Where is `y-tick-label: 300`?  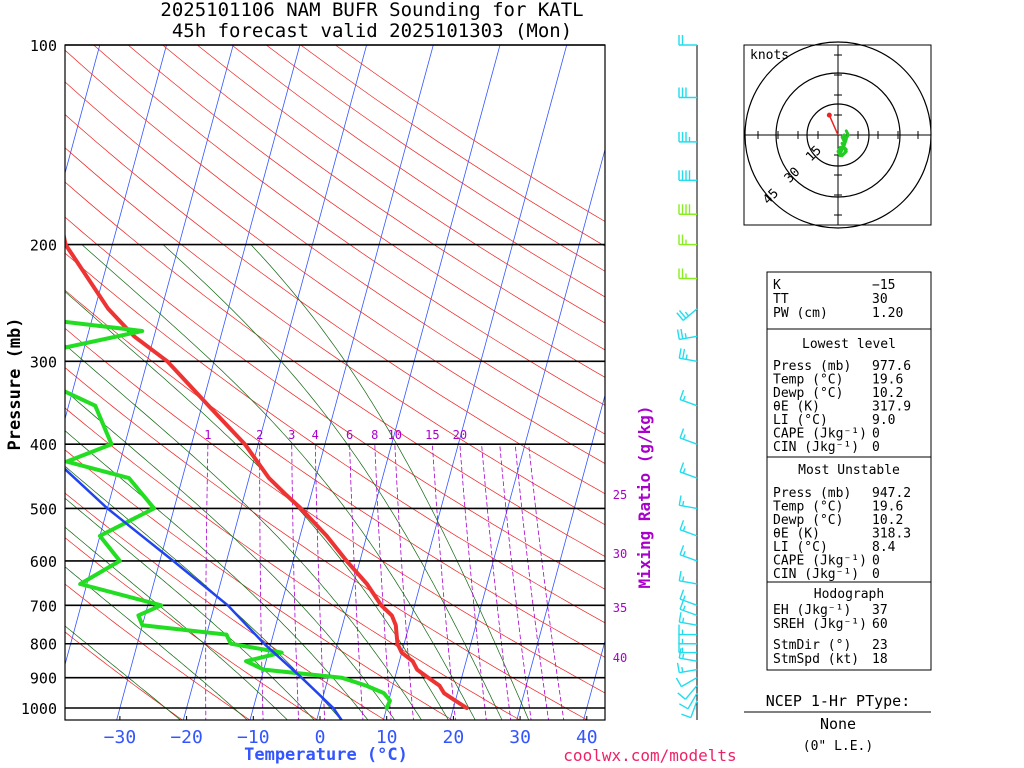
y-tick-label: 300 is located at coordinates (43, 362).